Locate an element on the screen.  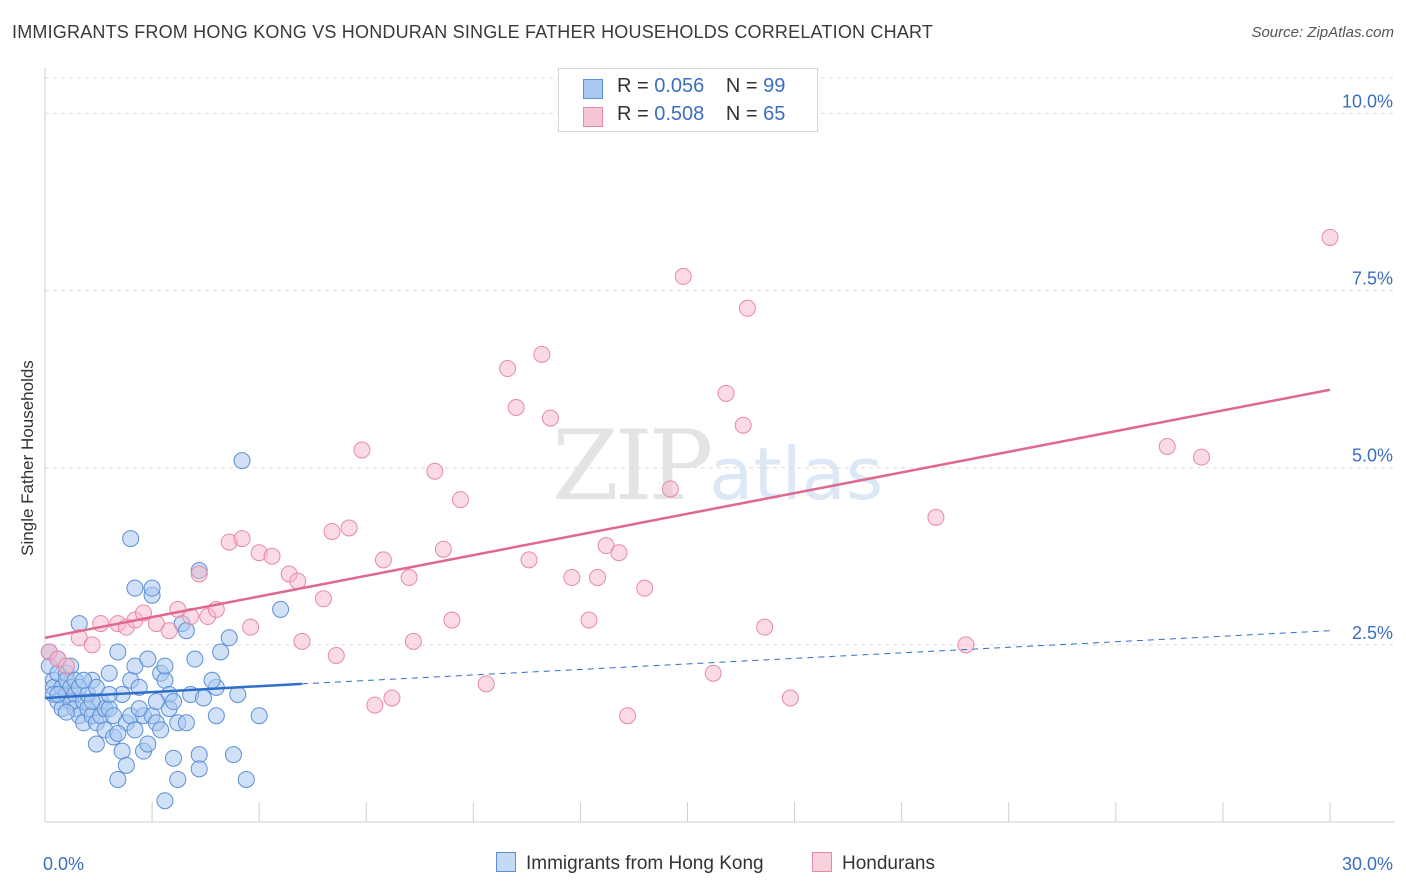
legend-label: Hondurans is located at coordinates (888, 863).